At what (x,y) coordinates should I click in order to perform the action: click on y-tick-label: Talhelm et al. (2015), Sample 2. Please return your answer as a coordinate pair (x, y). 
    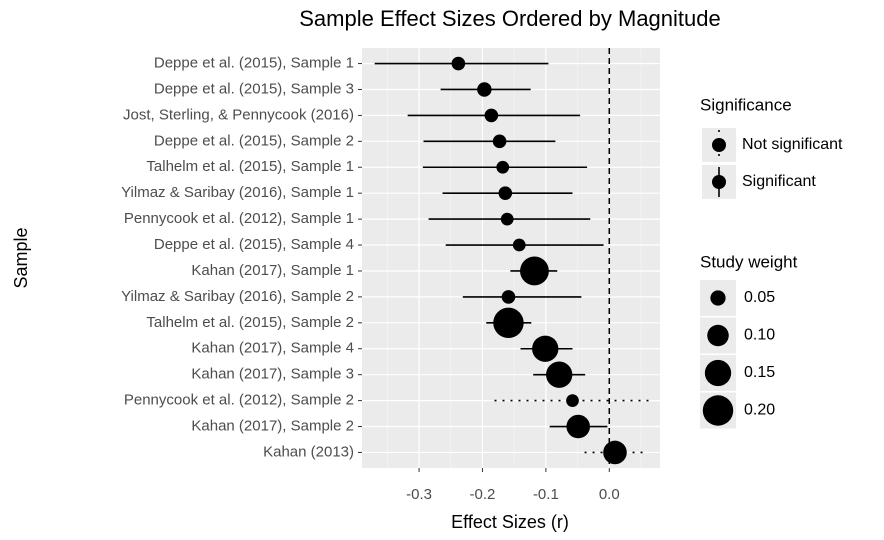
    Looking at the image, I should click on (250, 322).